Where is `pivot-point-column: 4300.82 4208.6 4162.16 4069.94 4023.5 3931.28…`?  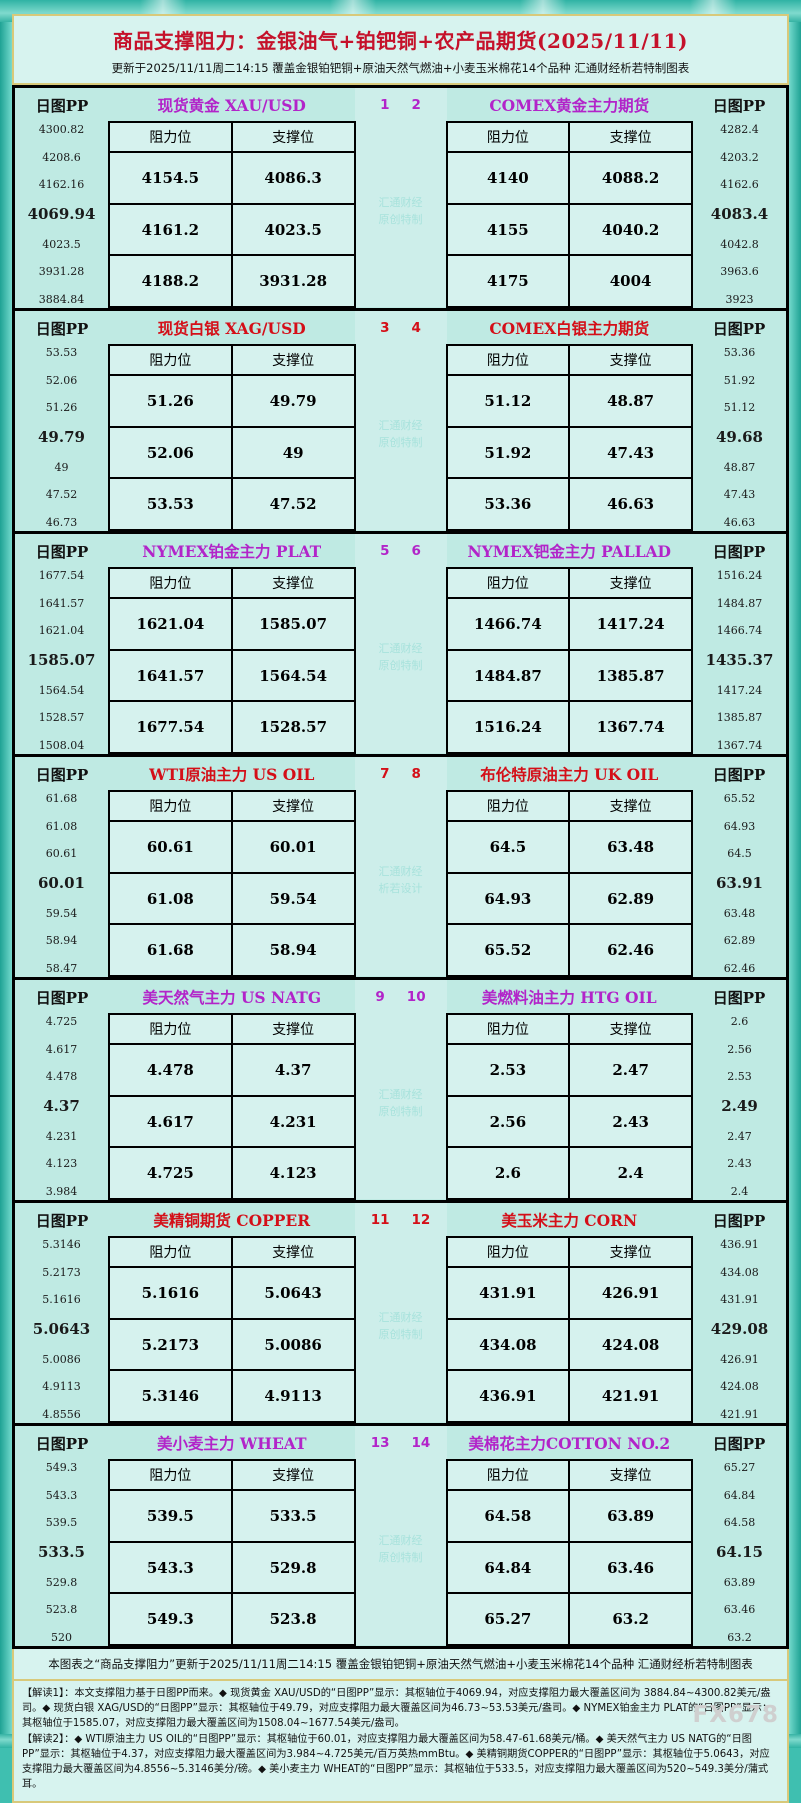 pivot-point-column: 4300.82 4208.6 4162.16 4069.94 4023.5 3931.28… is located at coordinates (61, 214).